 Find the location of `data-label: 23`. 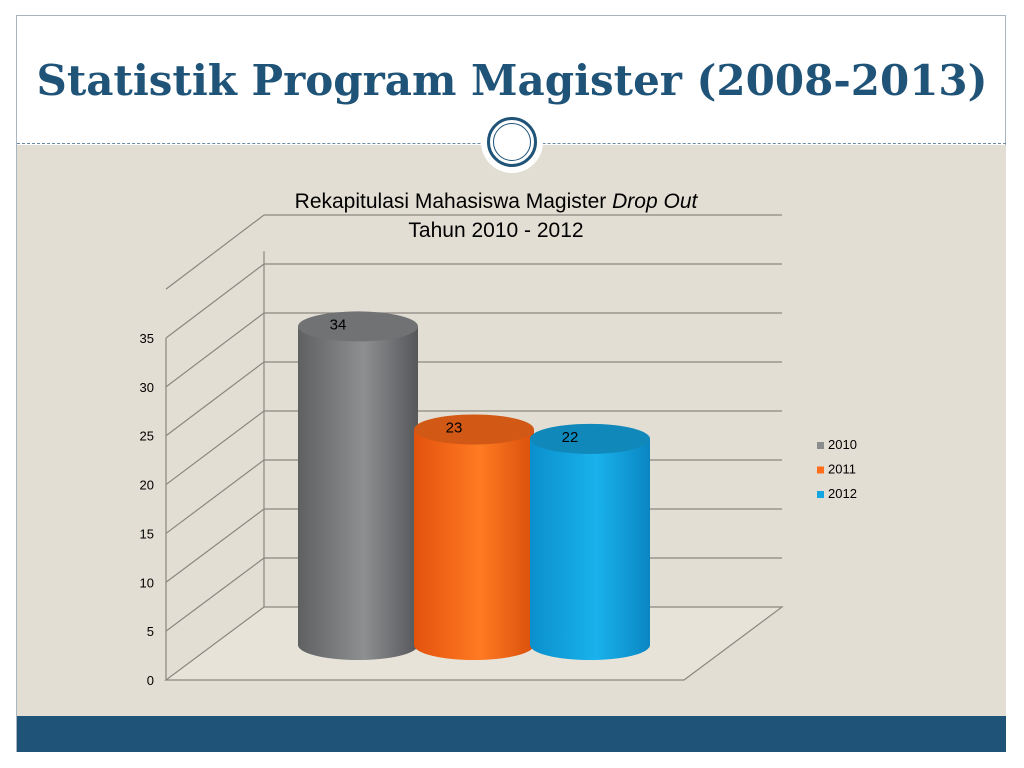

data-label: 23 is located at coordinates (454, 427).